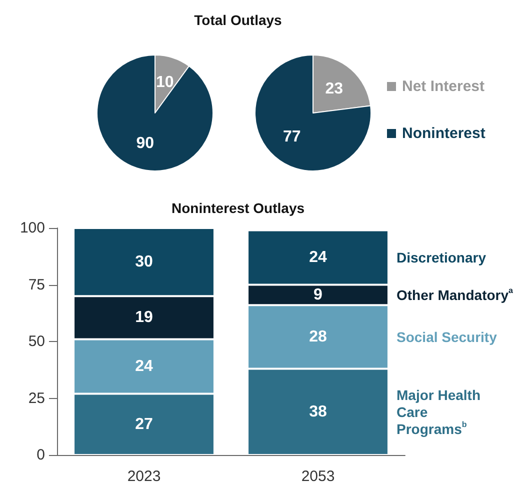  I want to click on data-label: 27, so click(144, 424).